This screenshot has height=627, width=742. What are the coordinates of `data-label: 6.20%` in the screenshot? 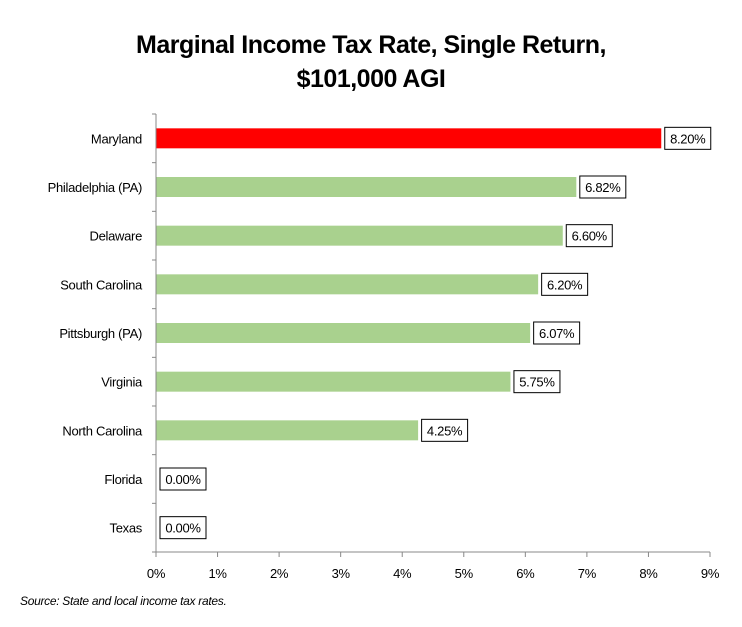 It's located at (565, 284).